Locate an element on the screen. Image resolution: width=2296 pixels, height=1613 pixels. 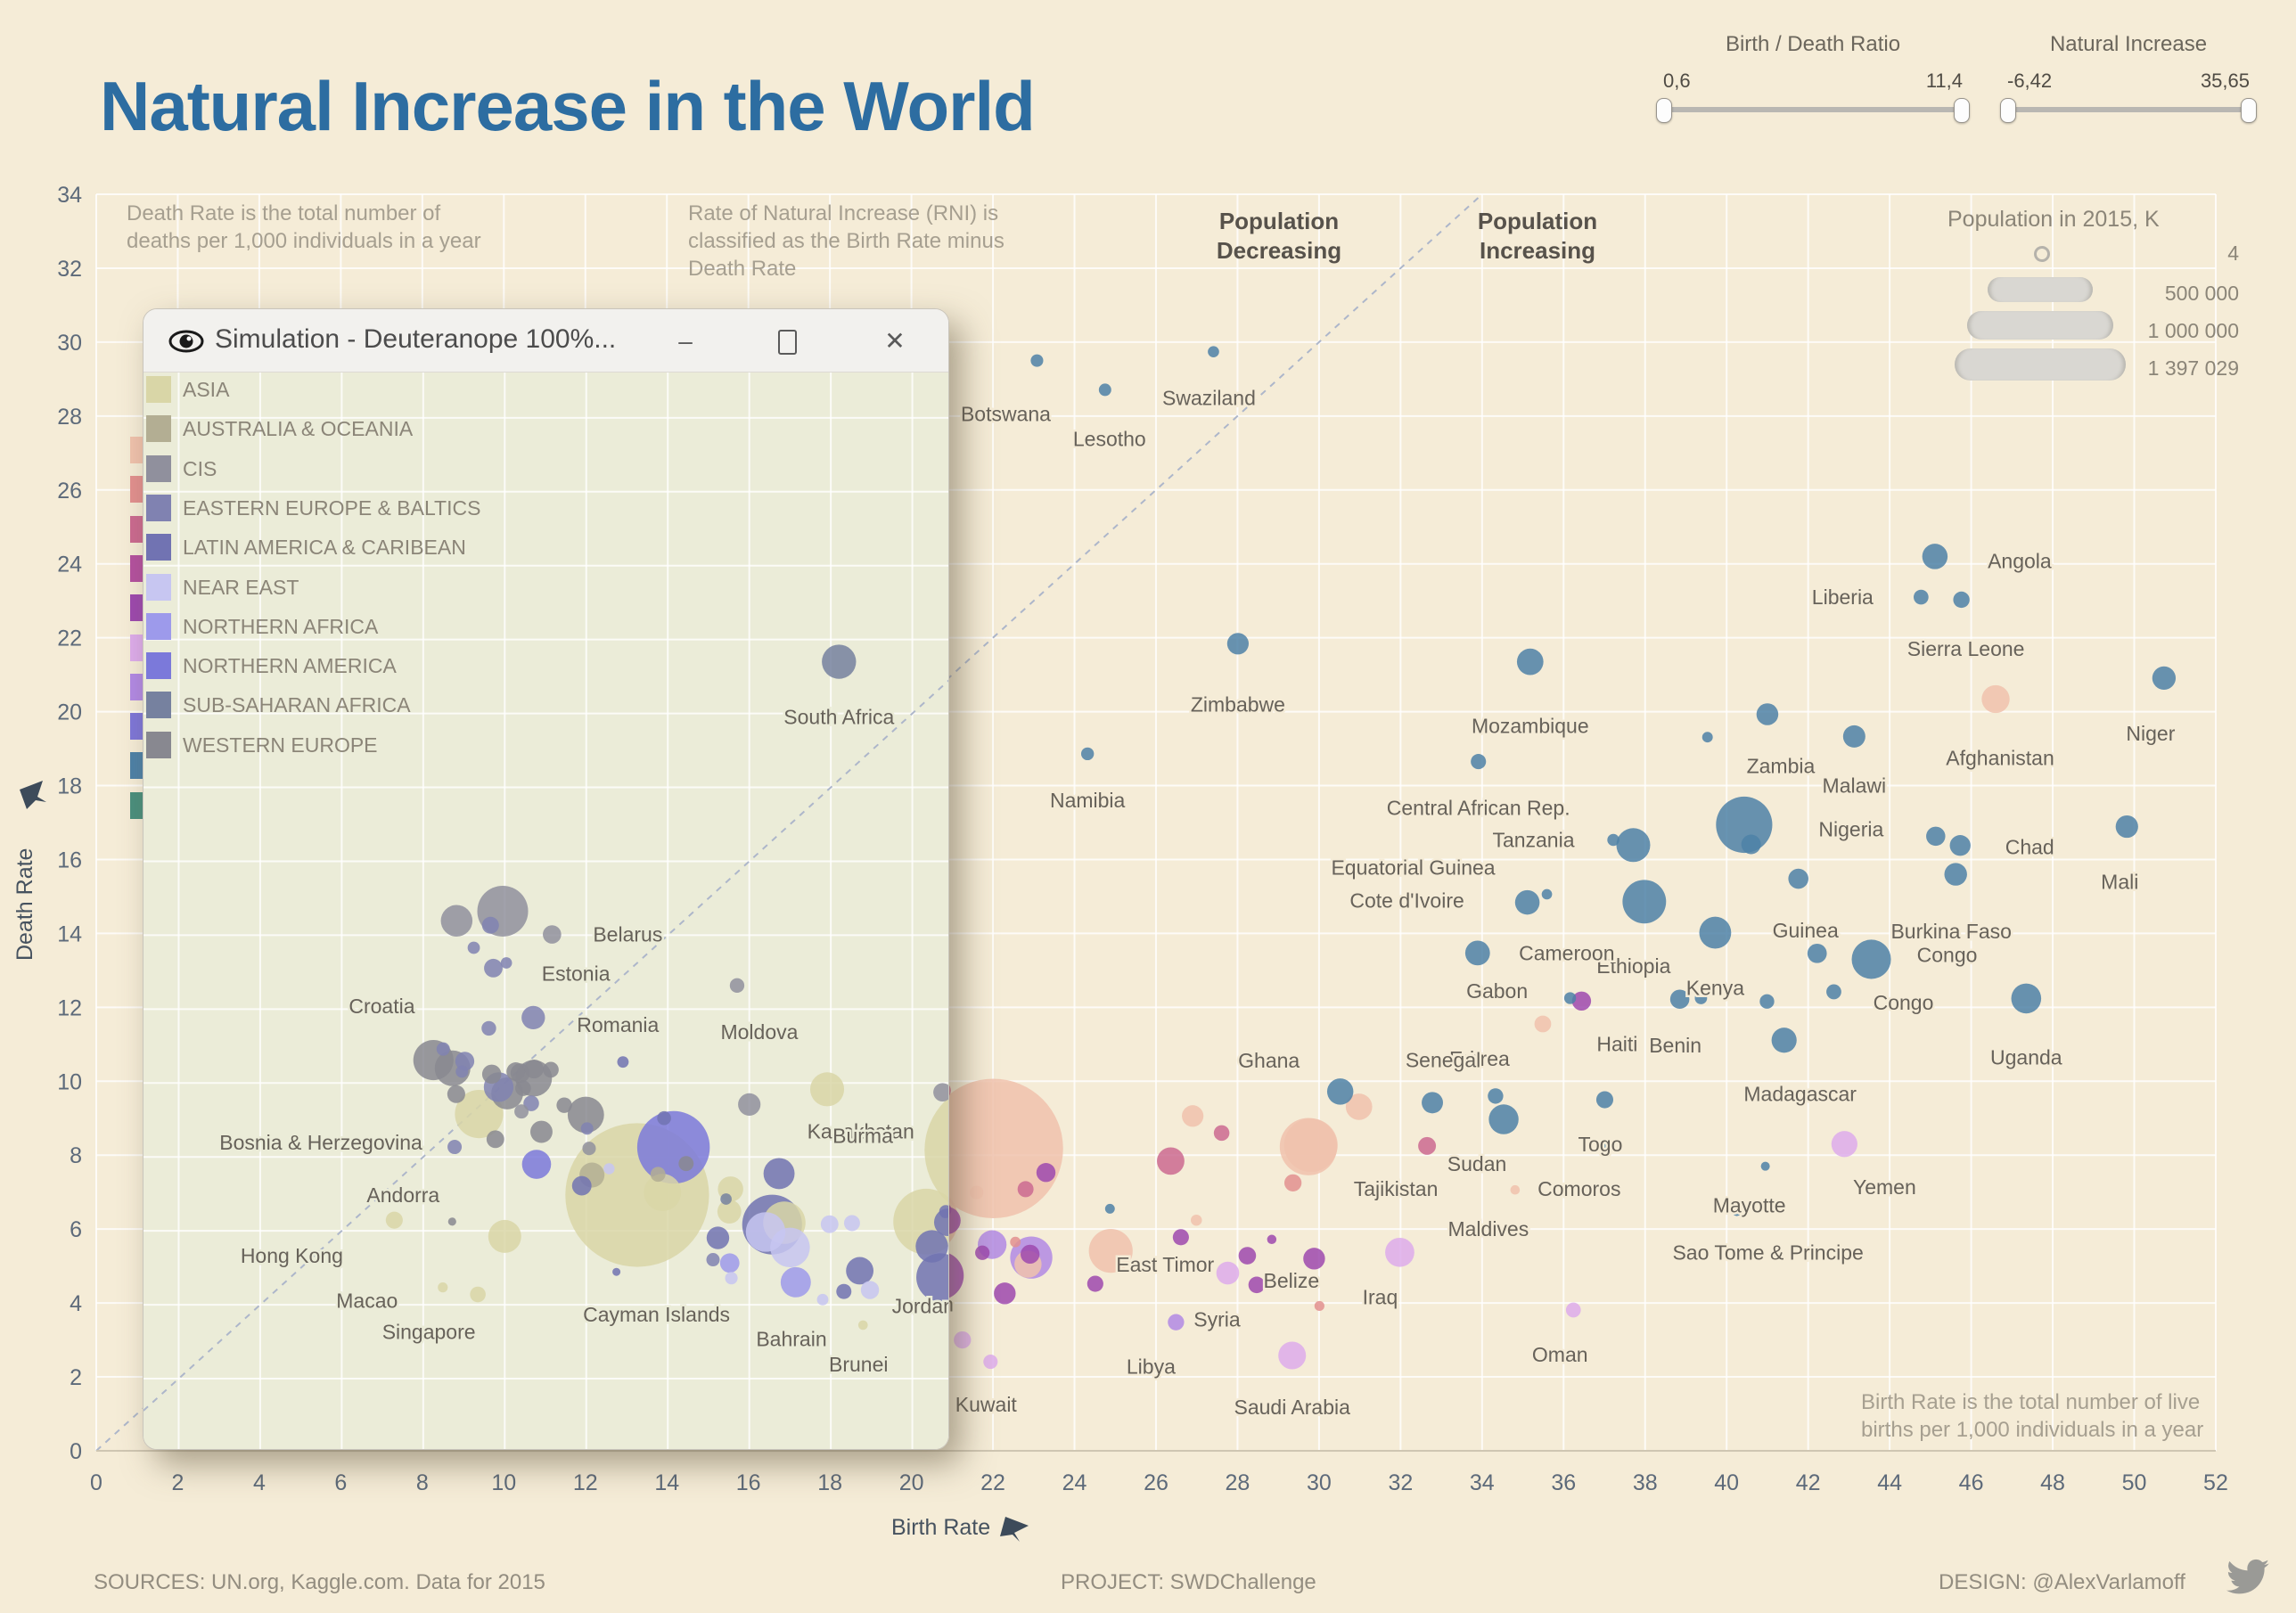
country-bubble: Mexico is located at coordinates (932, 1277).